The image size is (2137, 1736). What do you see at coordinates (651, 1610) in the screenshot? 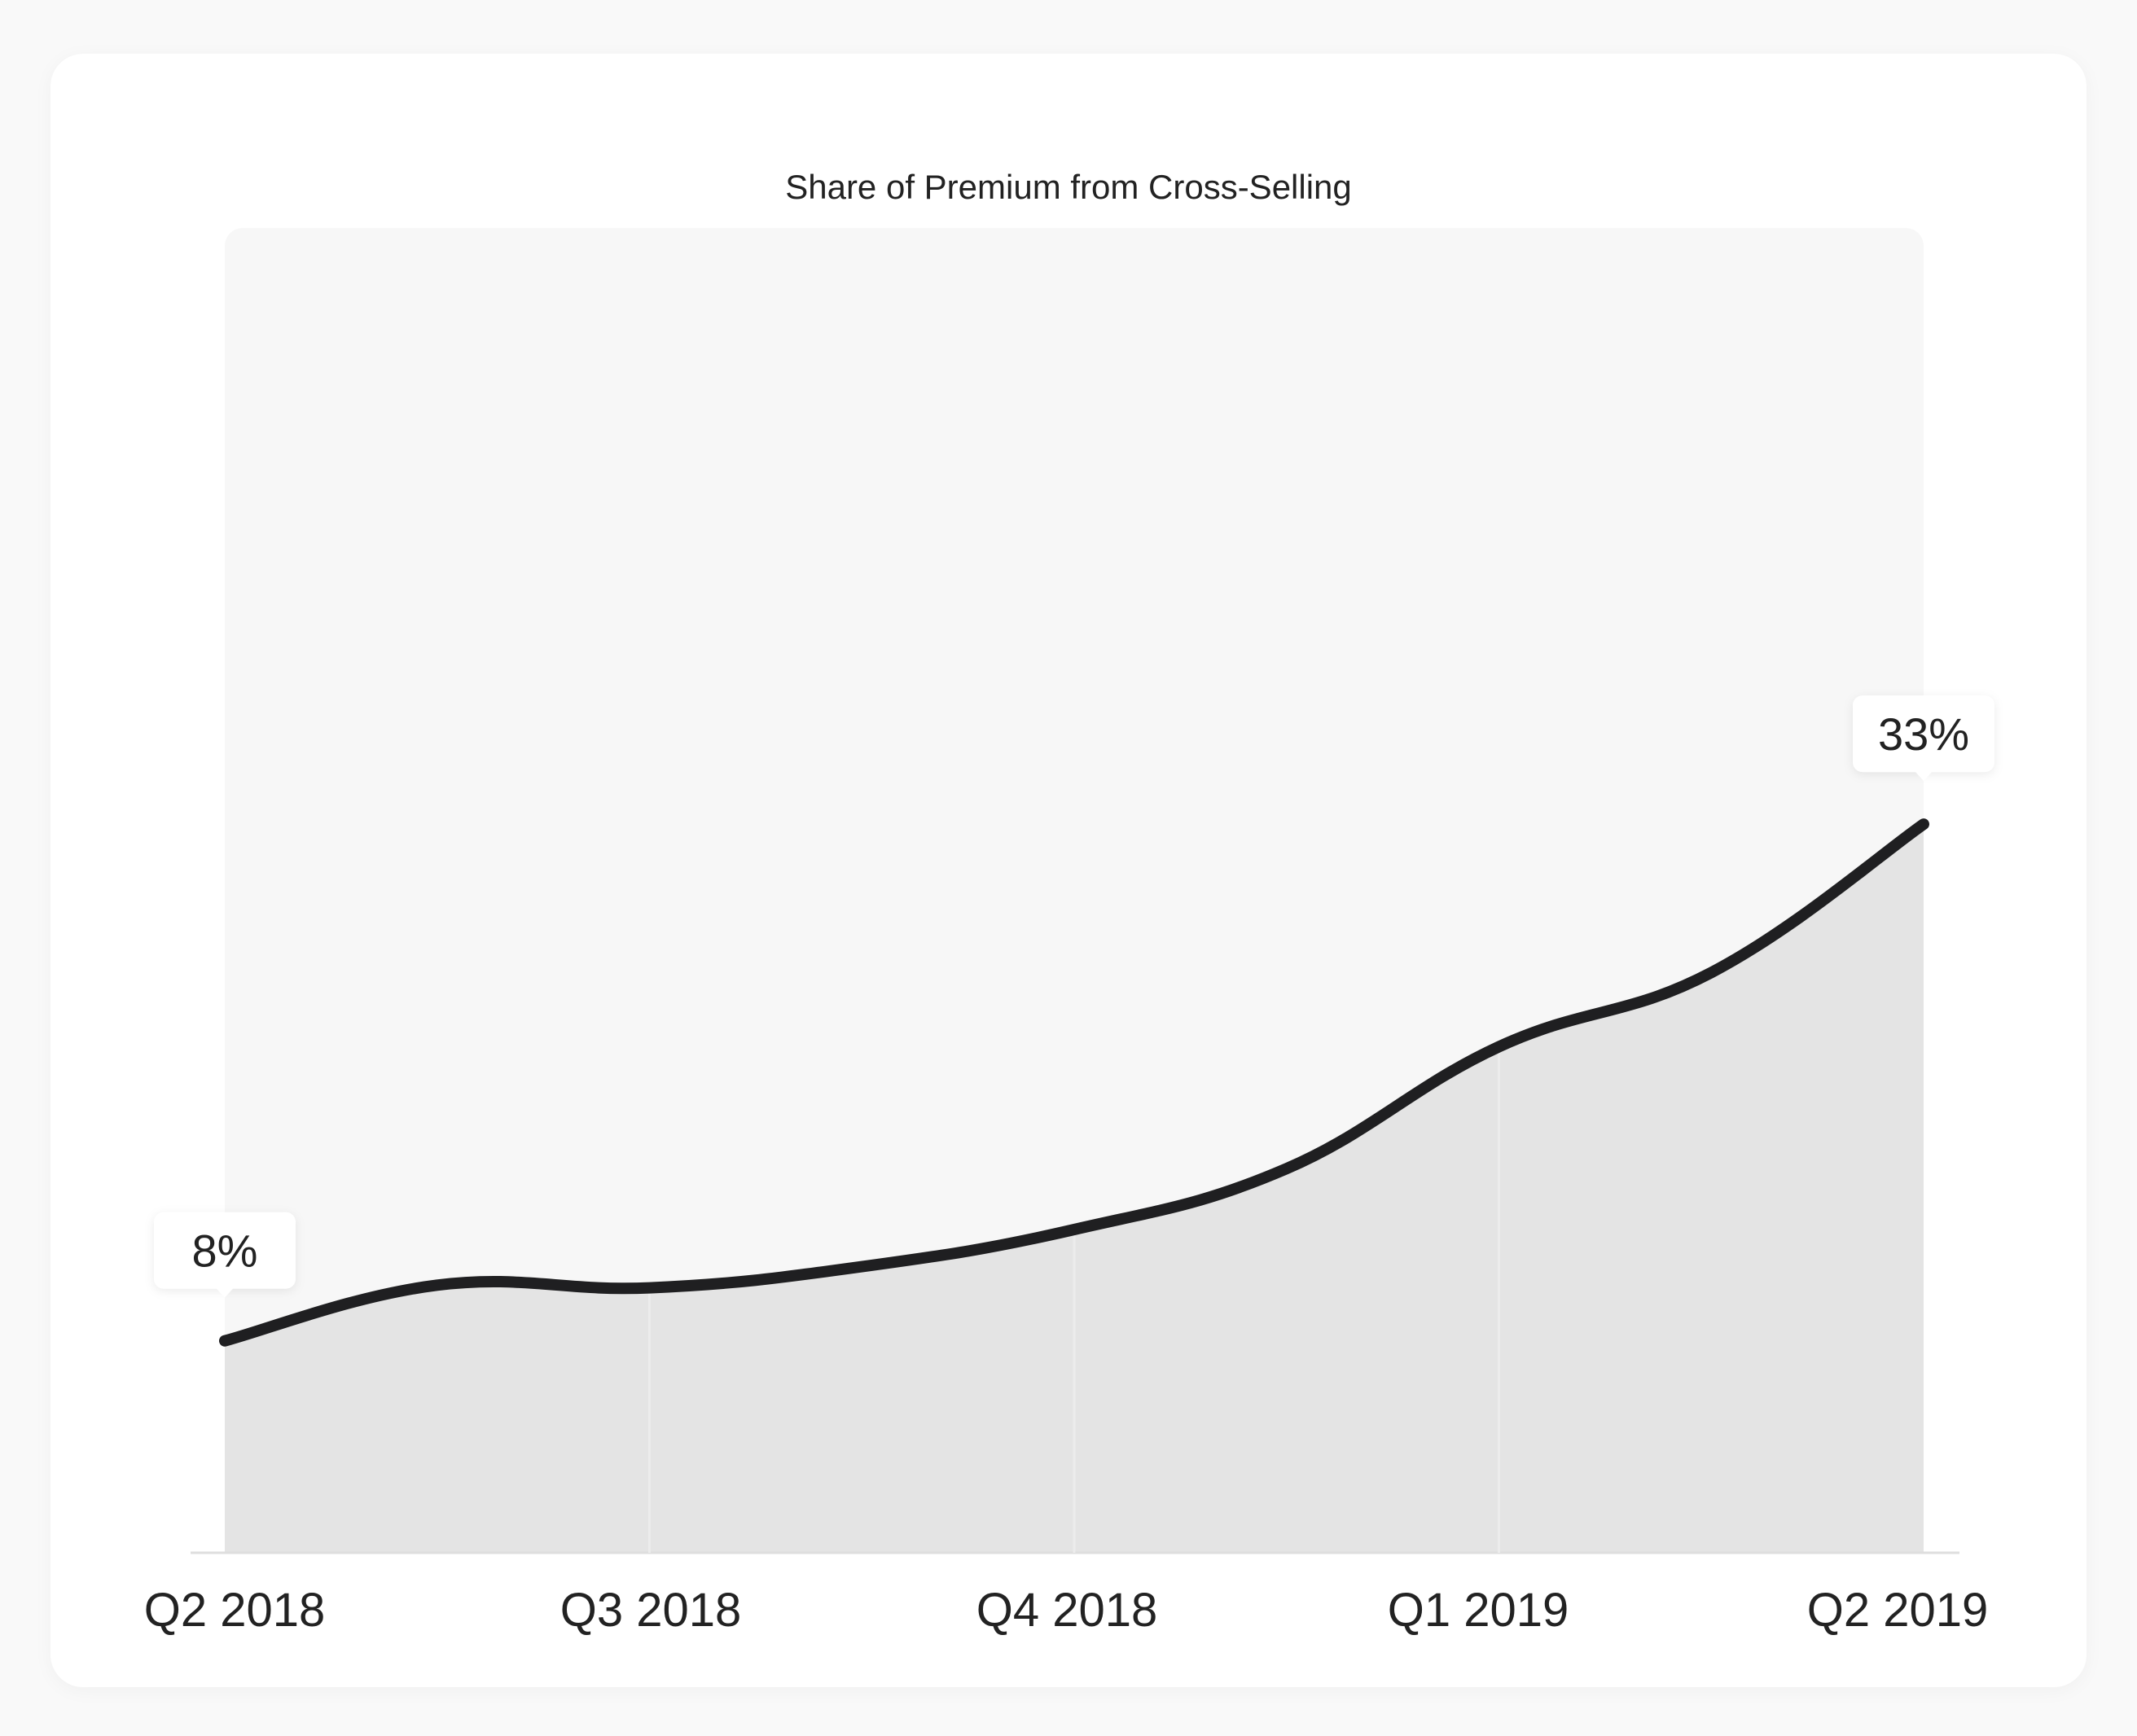
I see `x-tick-label: Q3 2018` at bounding box center [651, 1610].